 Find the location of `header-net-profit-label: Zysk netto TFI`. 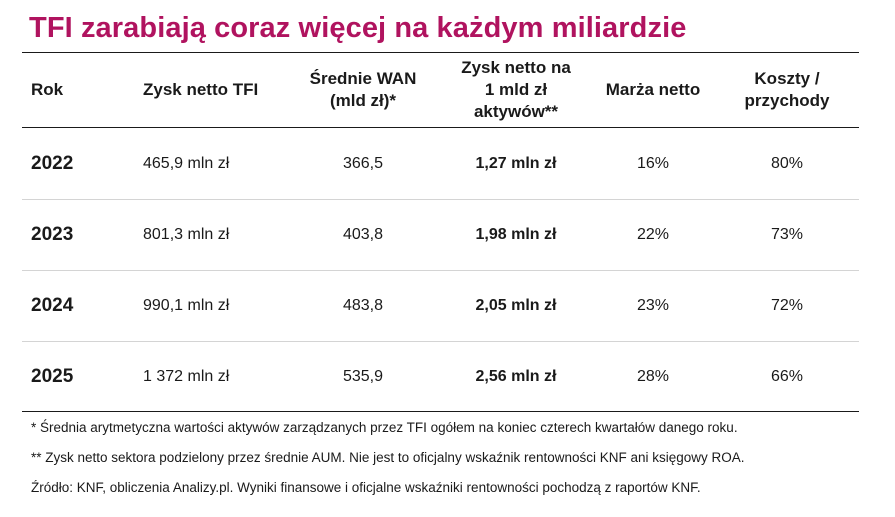

header-net-profit-label: Zysk netto TFI is located at coordinates (201, 89).